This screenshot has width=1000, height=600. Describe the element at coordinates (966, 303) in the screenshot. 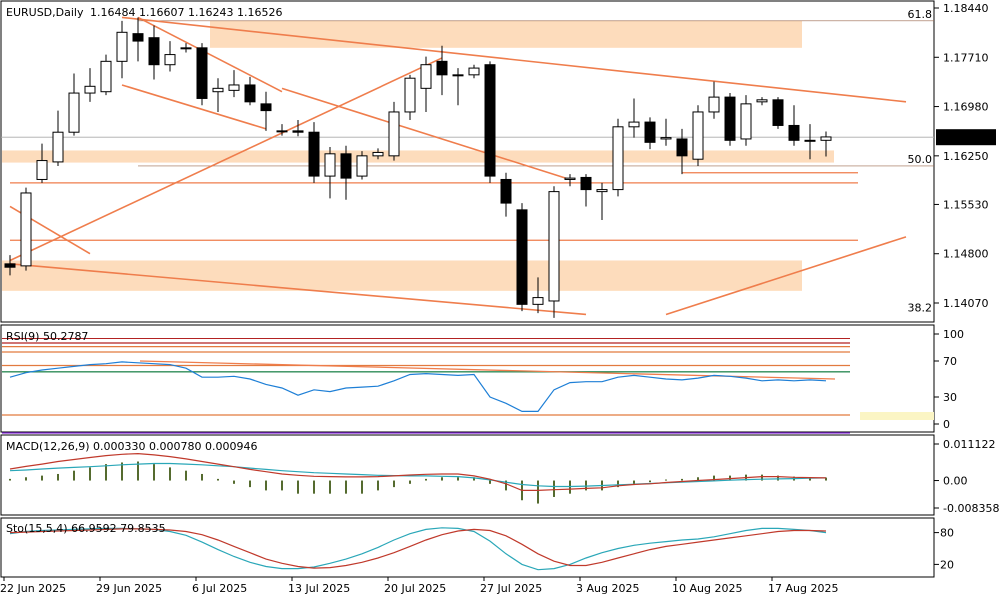

I see `price-tick-label: 1.14070` at that location.